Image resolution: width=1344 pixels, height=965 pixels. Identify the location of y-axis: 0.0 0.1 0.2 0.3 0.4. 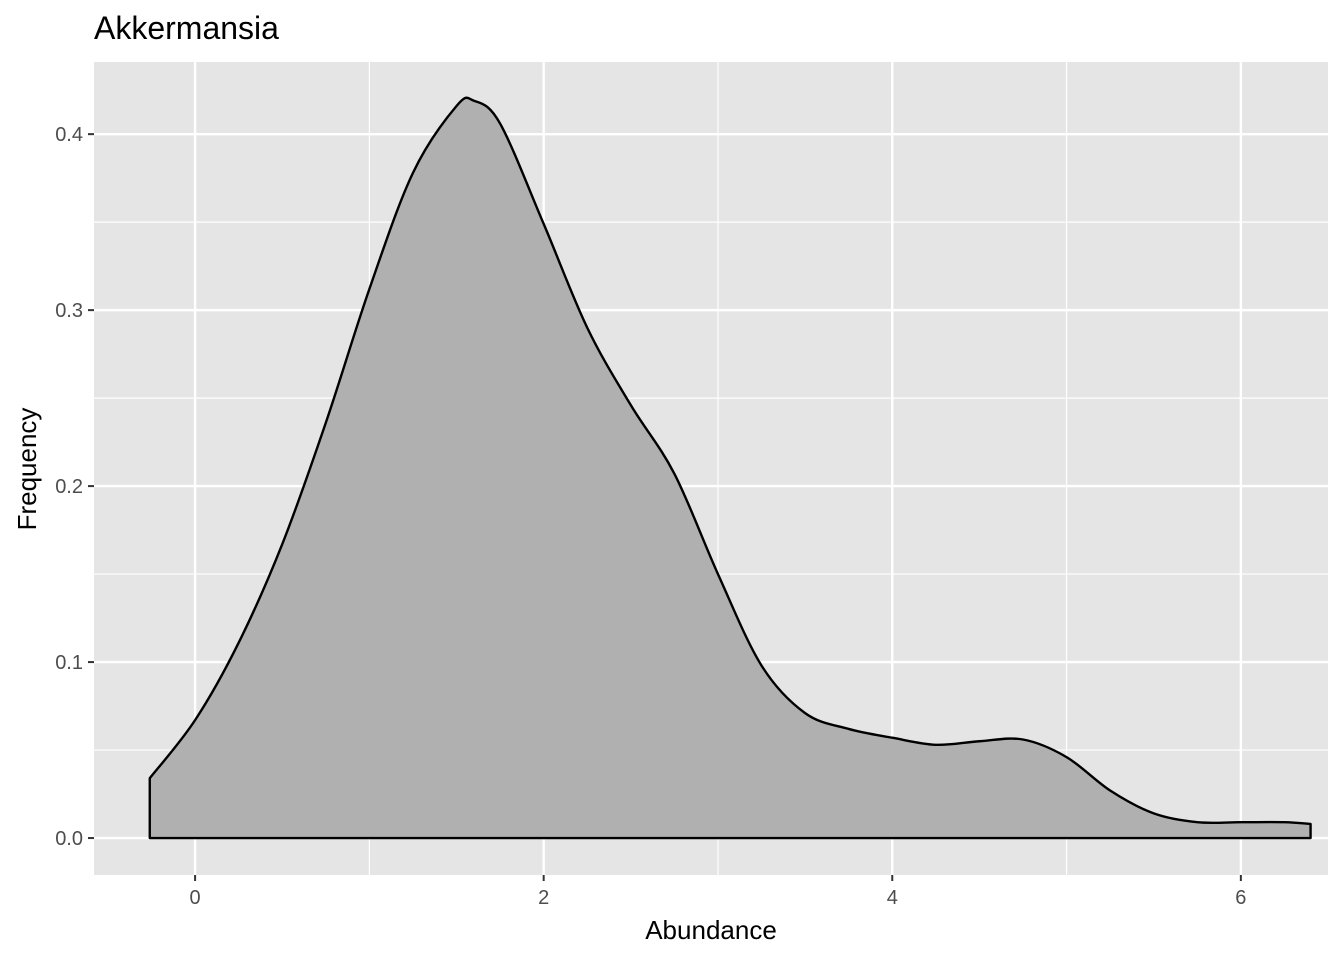
(74, 487).